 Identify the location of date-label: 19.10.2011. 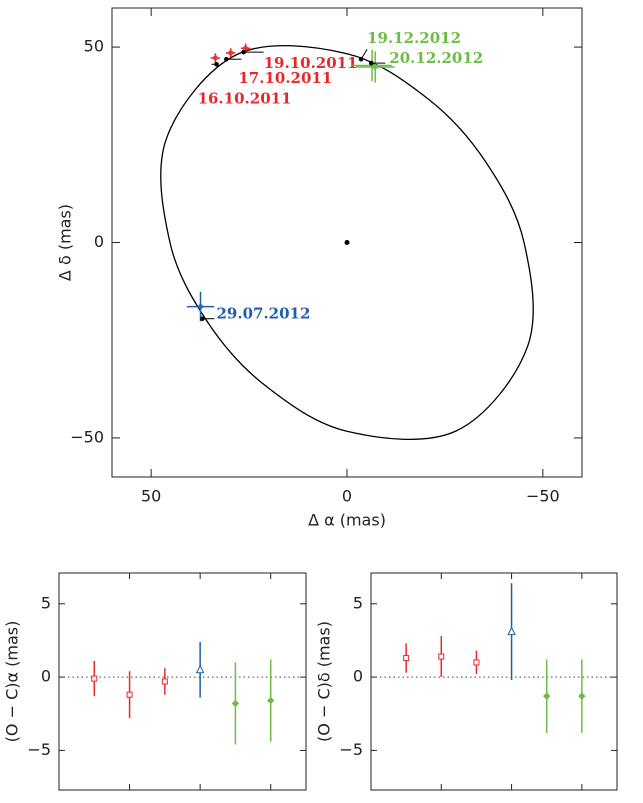
(311, 63).